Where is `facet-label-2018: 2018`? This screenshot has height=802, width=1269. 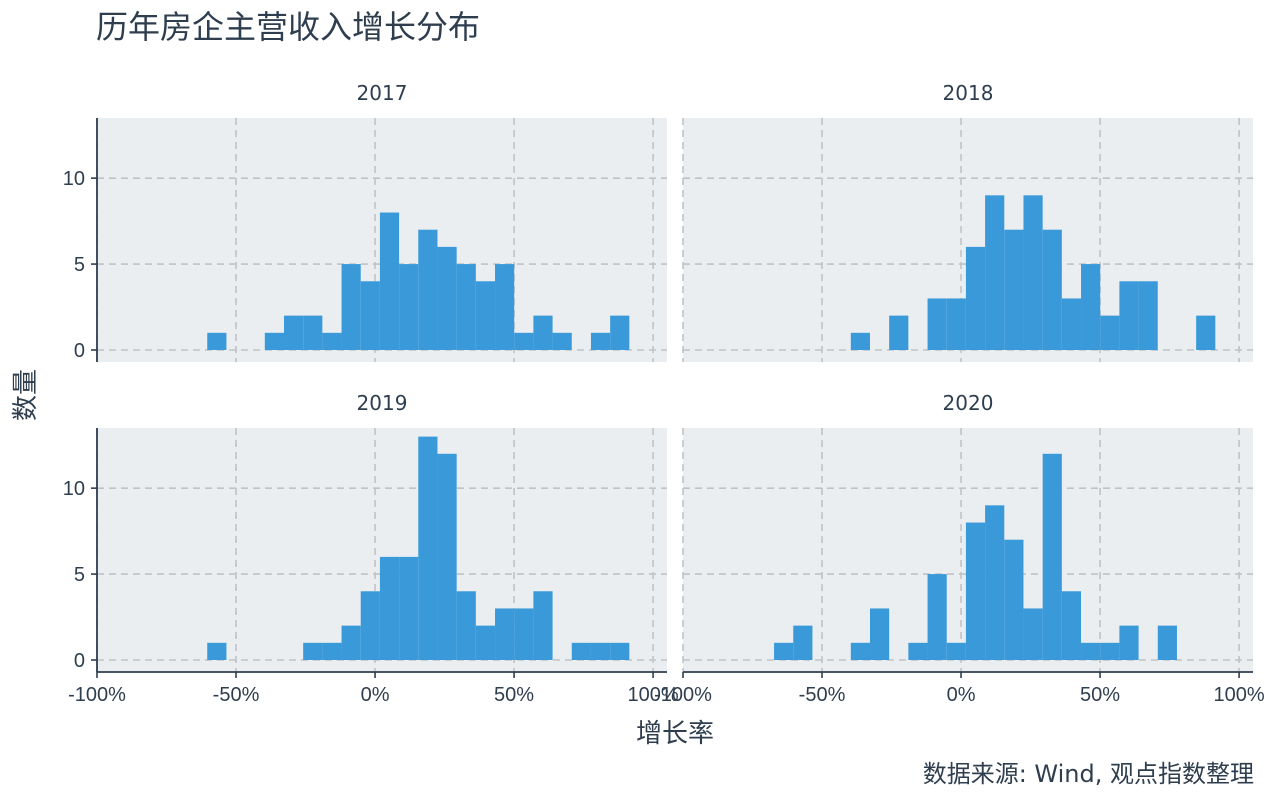 facet-label-2018: 2018 is located at coordinates (968, 93).